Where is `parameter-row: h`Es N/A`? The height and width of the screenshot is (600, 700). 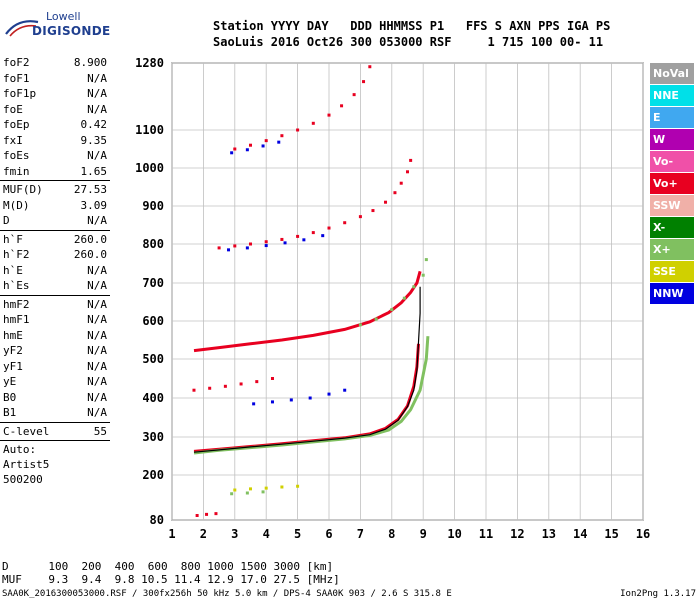
parameter-row: h`Es N/A is located at coordinates (55, 286).